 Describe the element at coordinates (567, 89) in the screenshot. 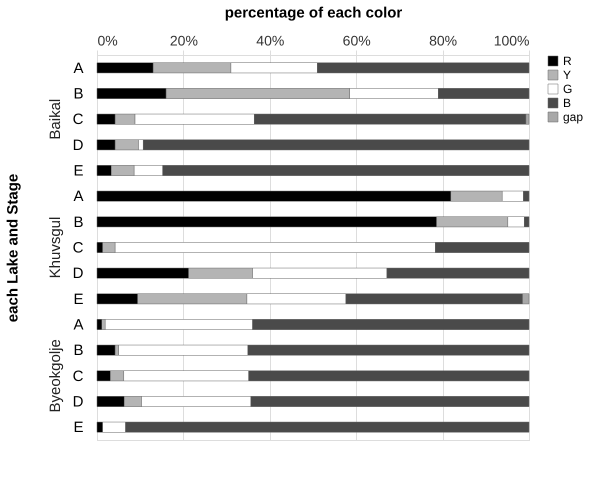

I see `legend-label: G` at that location.